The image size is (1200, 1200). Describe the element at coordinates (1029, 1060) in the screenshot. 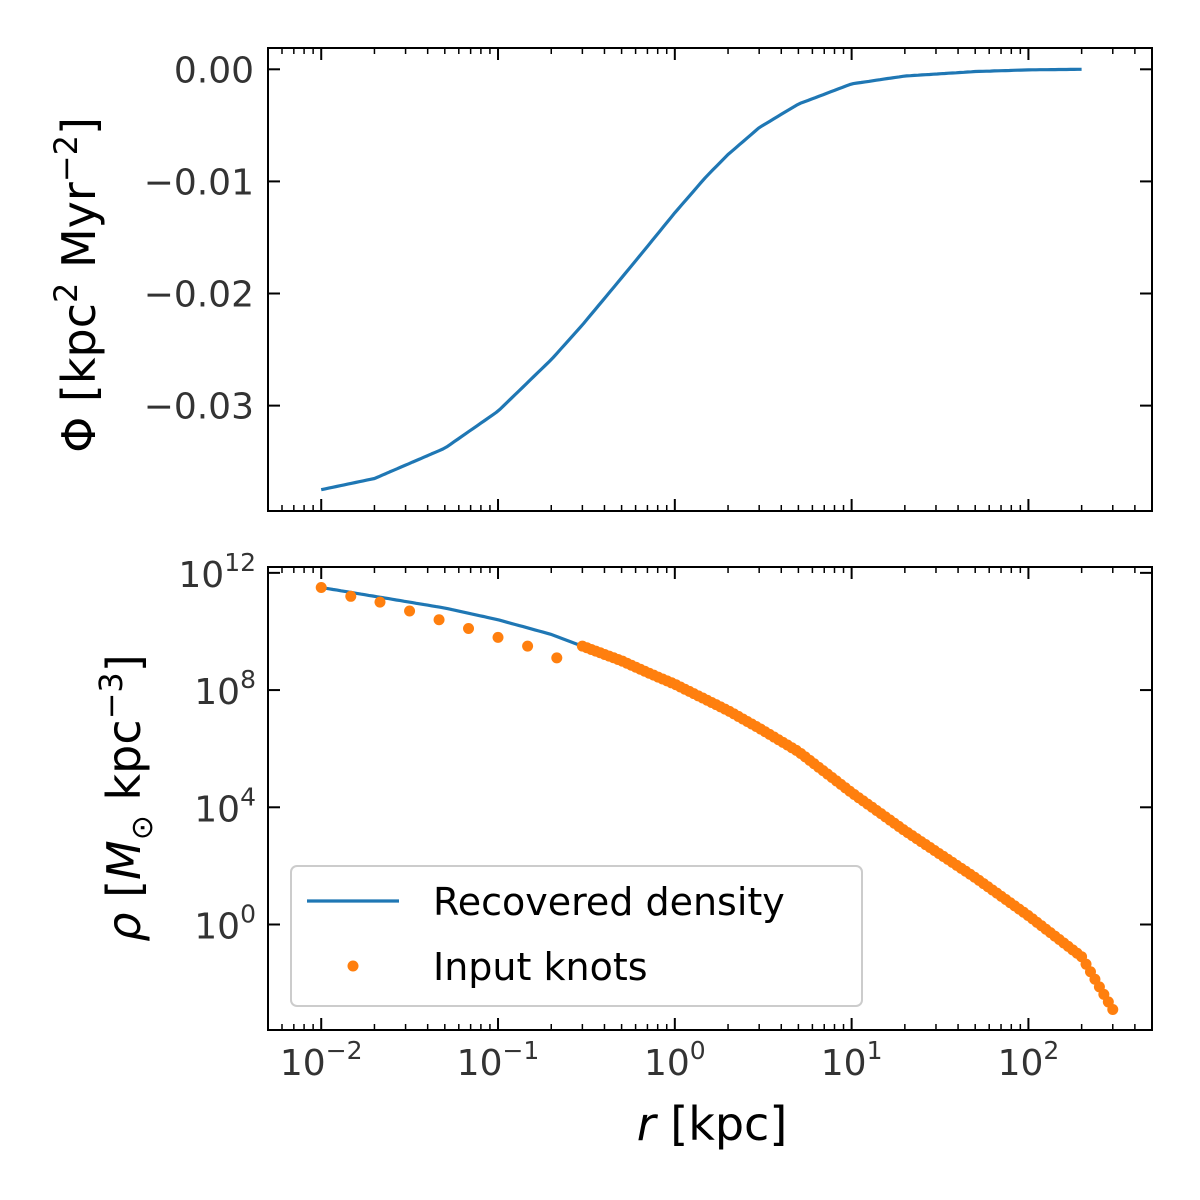

I see `bottom-xtick-label: 10²` at that location.